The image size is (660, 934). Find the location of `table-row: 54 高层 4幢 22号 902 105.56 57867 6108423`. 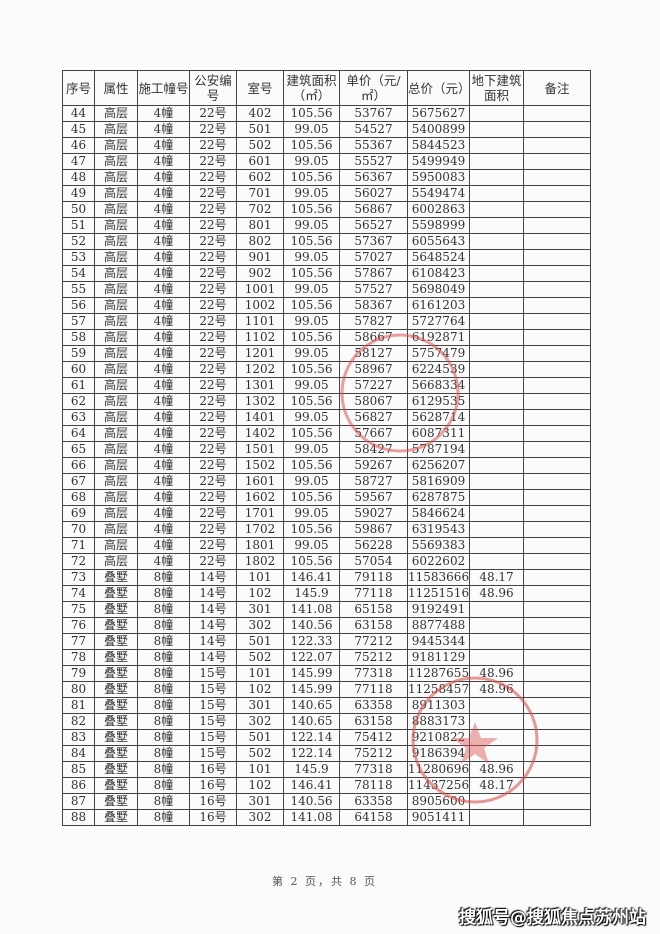

table-row: 54 高层 4幢 22号 902 105.56 57867 6108423 is located at coordinates (326, 273).